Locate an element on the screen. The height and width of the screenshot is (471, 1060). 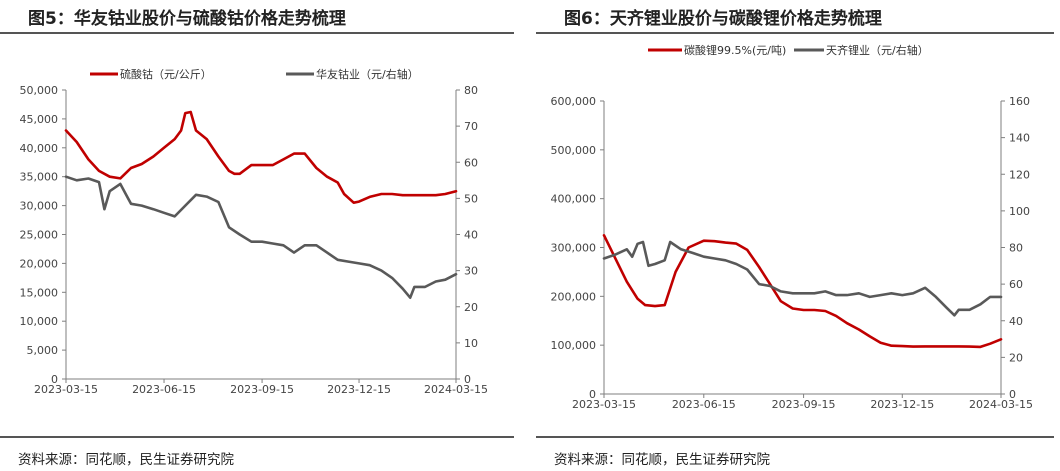
y-tick-label-right: 120 is located at coordinates (1019, 174).